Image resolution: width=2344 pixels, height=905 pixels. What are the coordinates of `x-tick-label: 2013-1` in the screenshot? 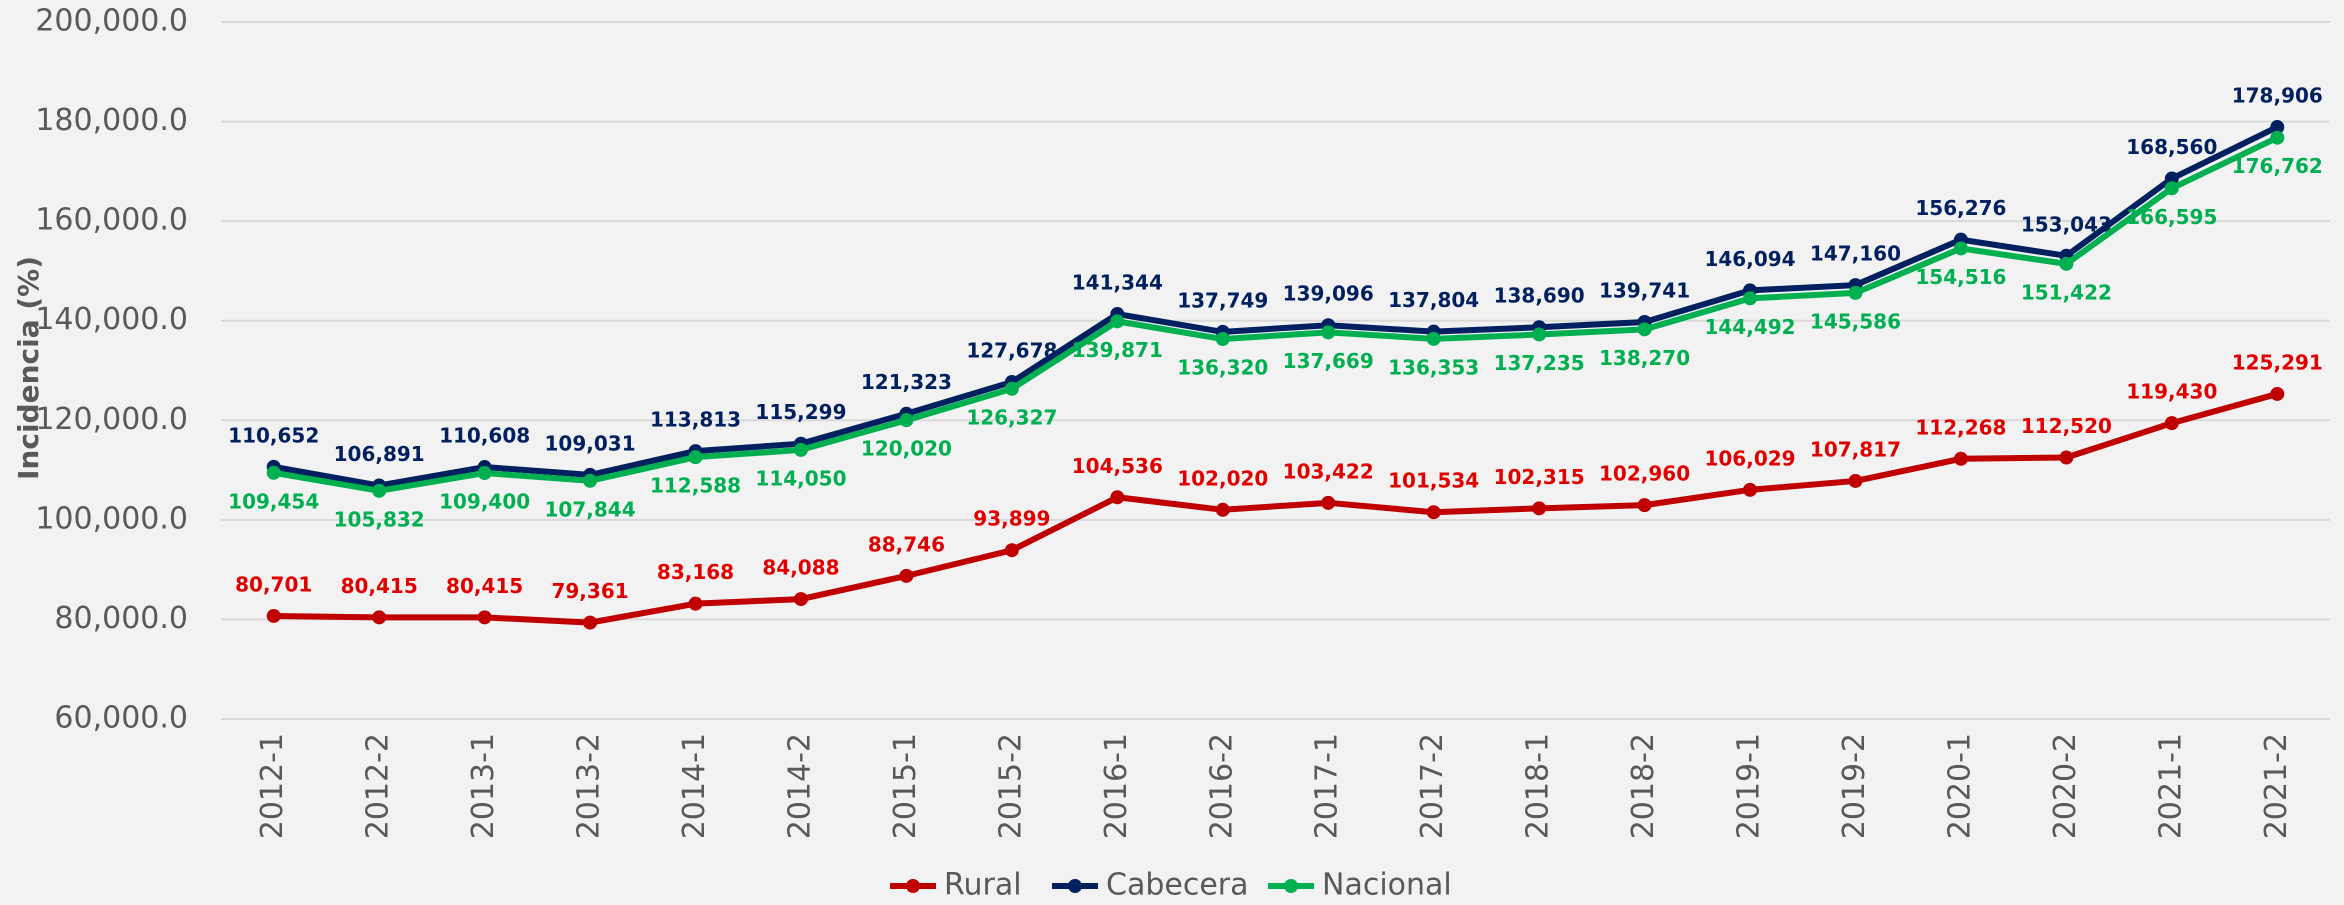 It's located at (483, 786).